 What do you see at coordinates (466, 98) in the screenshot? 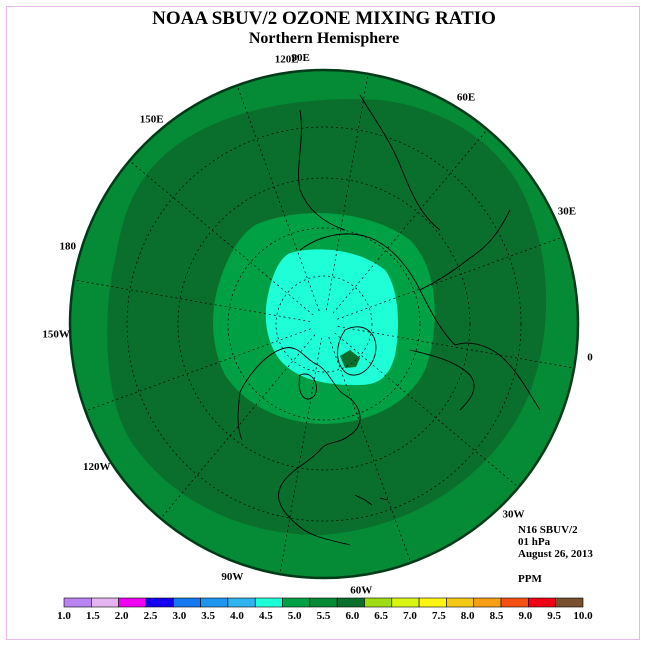
I see `longitude-label-60e: 60E` at bounding box center [466, 98].